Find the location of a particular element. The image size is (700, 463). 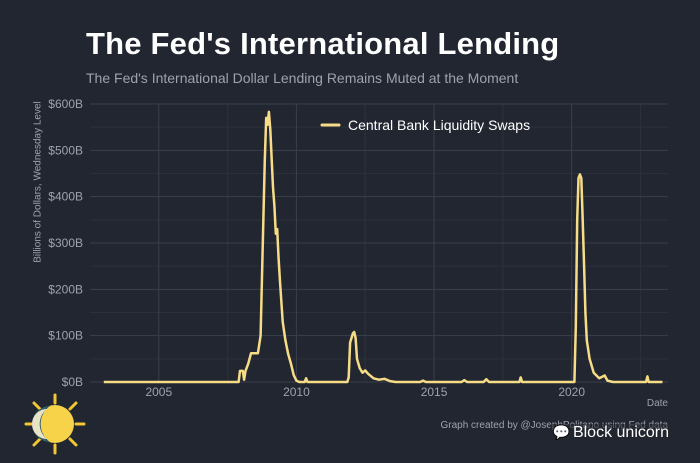

chart-title: The Fed's International Lending is located at coordinates (323, 43).